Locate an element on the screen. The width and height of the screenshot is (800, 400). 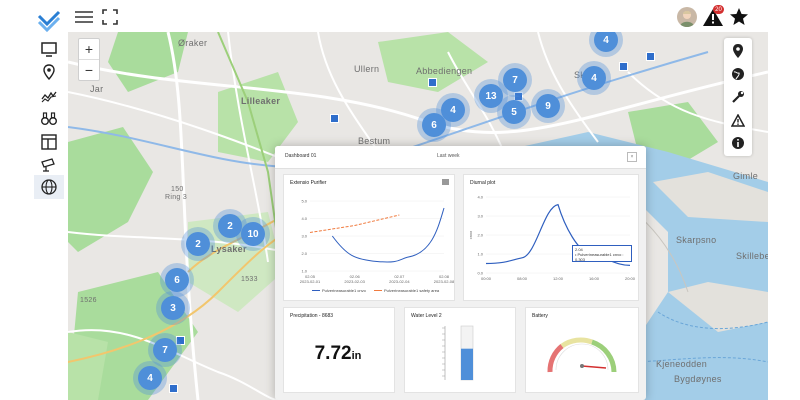
place-label: Gimle is located at coordinates (746, 176).